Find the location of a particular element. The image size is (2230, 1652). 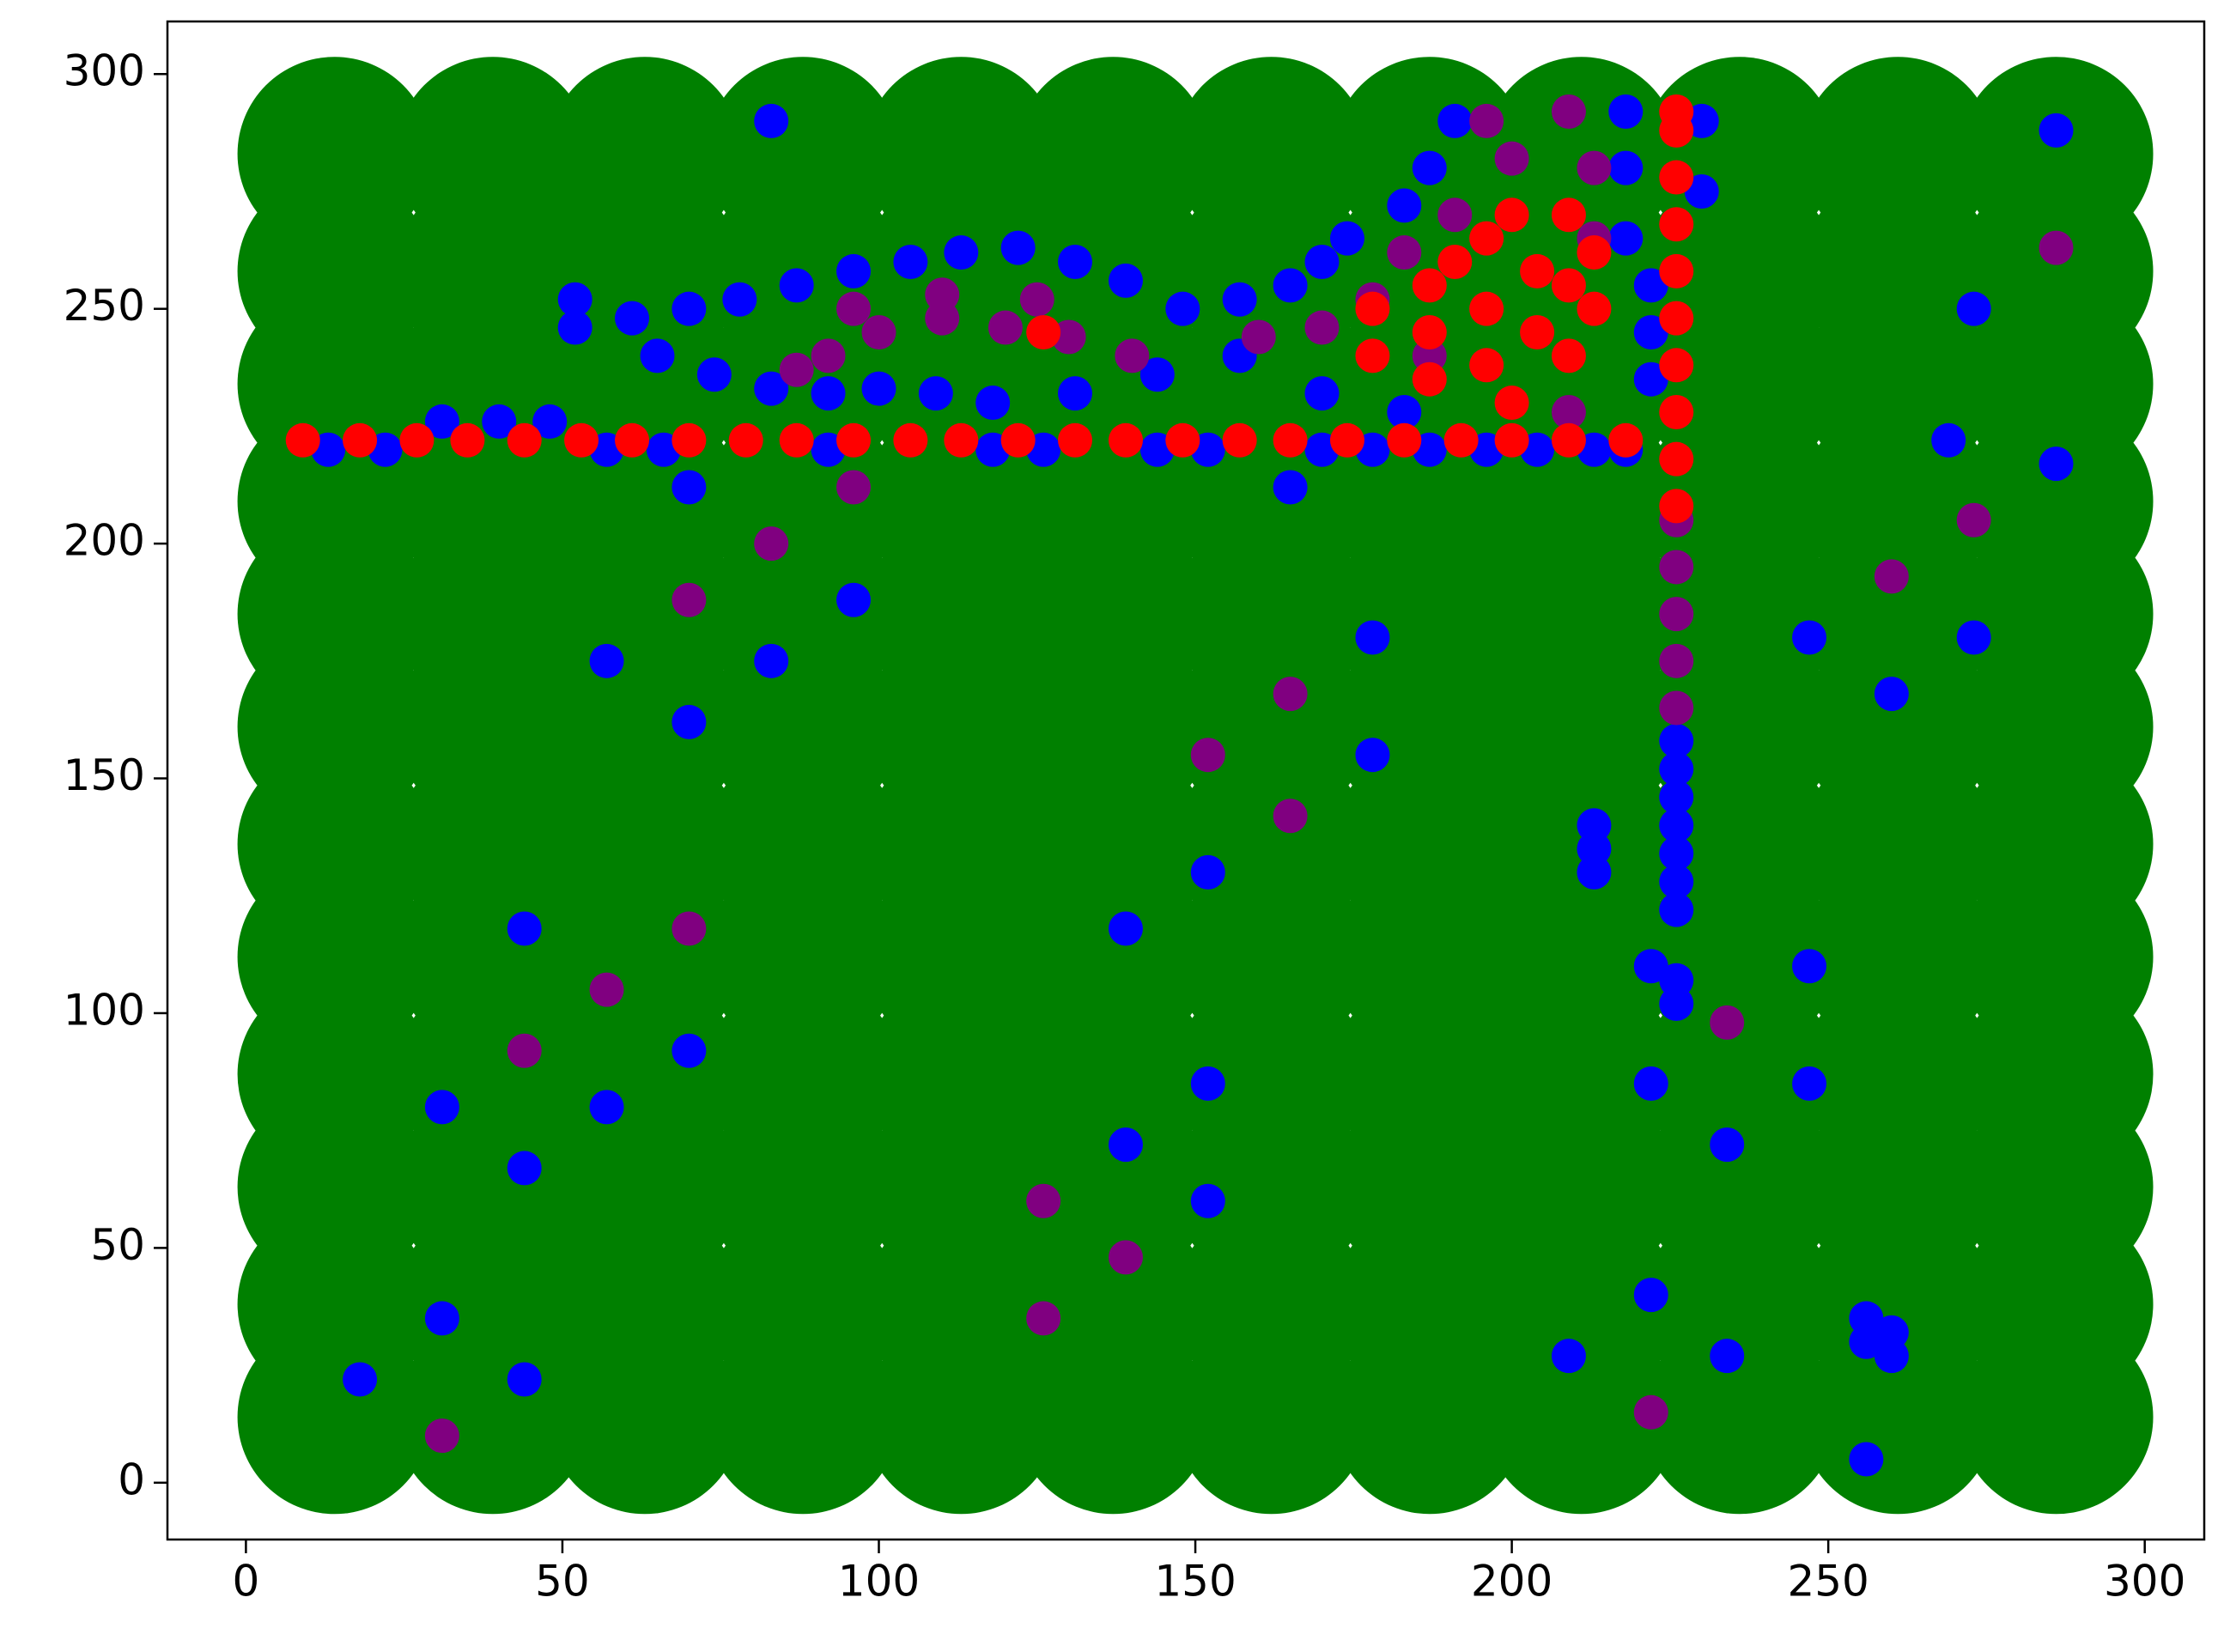

y-tick-label: 150 is located at coordinates (104, 775).